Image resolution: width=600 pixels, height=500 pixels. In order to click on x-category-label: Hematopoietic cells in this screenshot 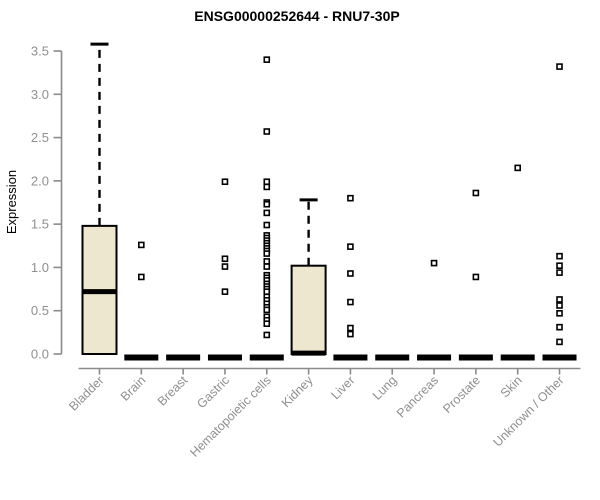, I will do `click(230, 416)`.